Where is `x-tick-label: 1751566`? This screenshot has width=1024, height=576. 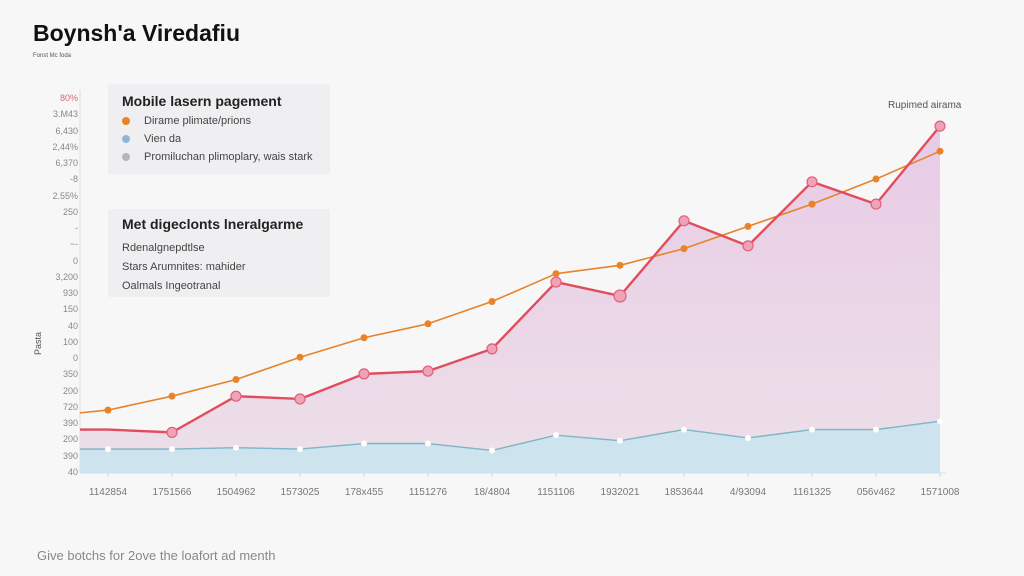
x-tick-label: 1751566 is located at coordinates (172, 492).